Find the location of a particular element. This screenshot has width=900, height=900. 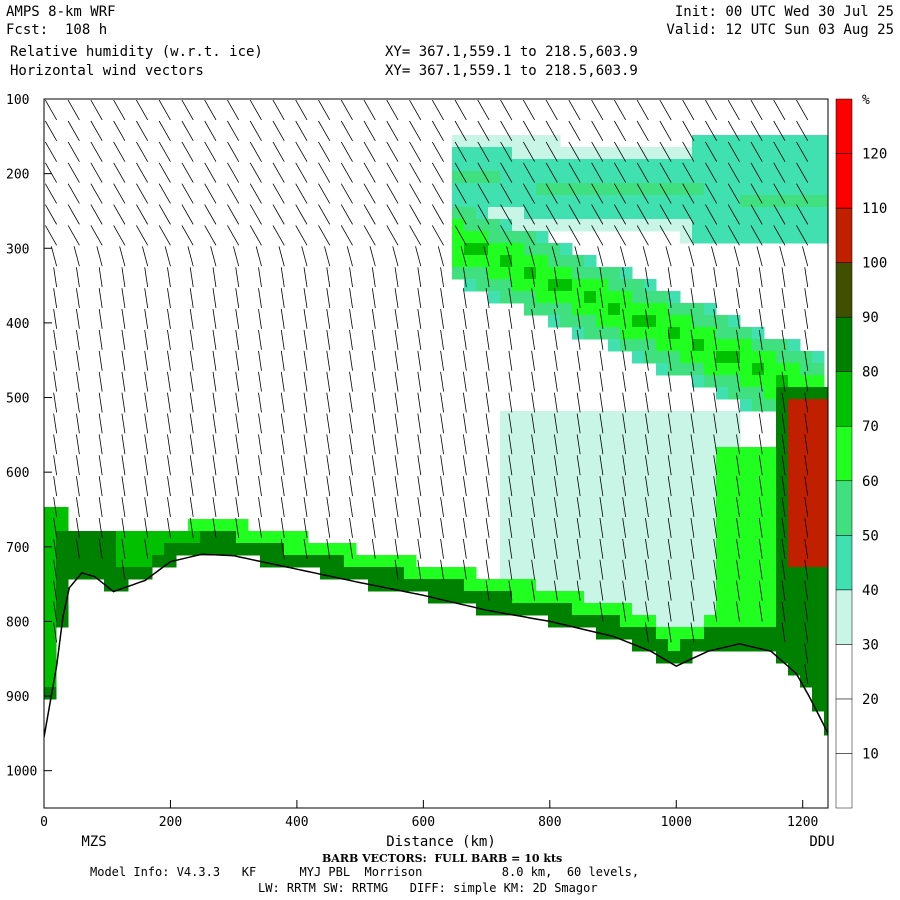

y-tick-label: 200 is located at coordinates (17, 175).